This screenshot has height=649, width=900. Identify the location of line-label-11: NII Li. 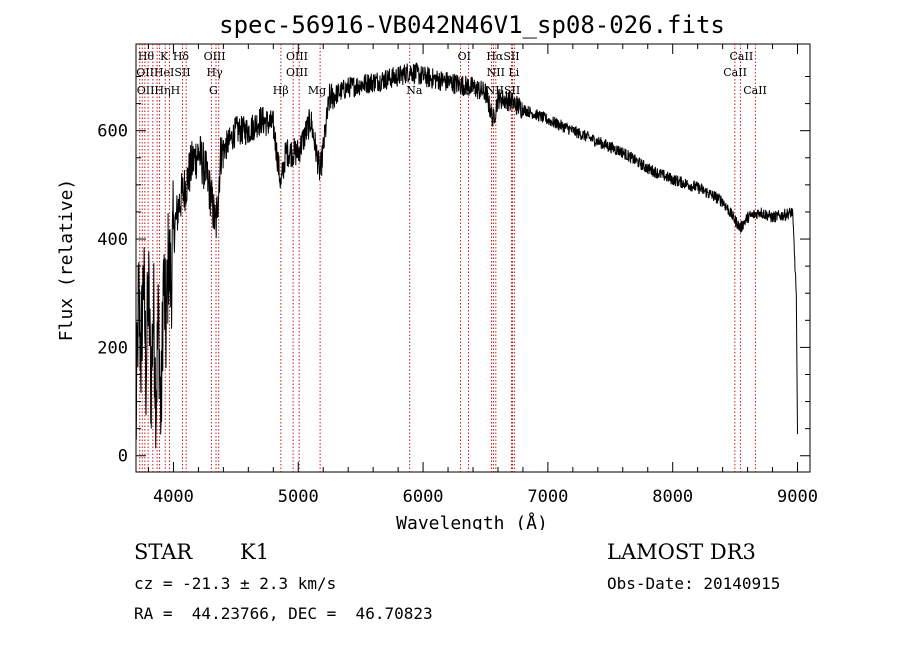
(503, 72).